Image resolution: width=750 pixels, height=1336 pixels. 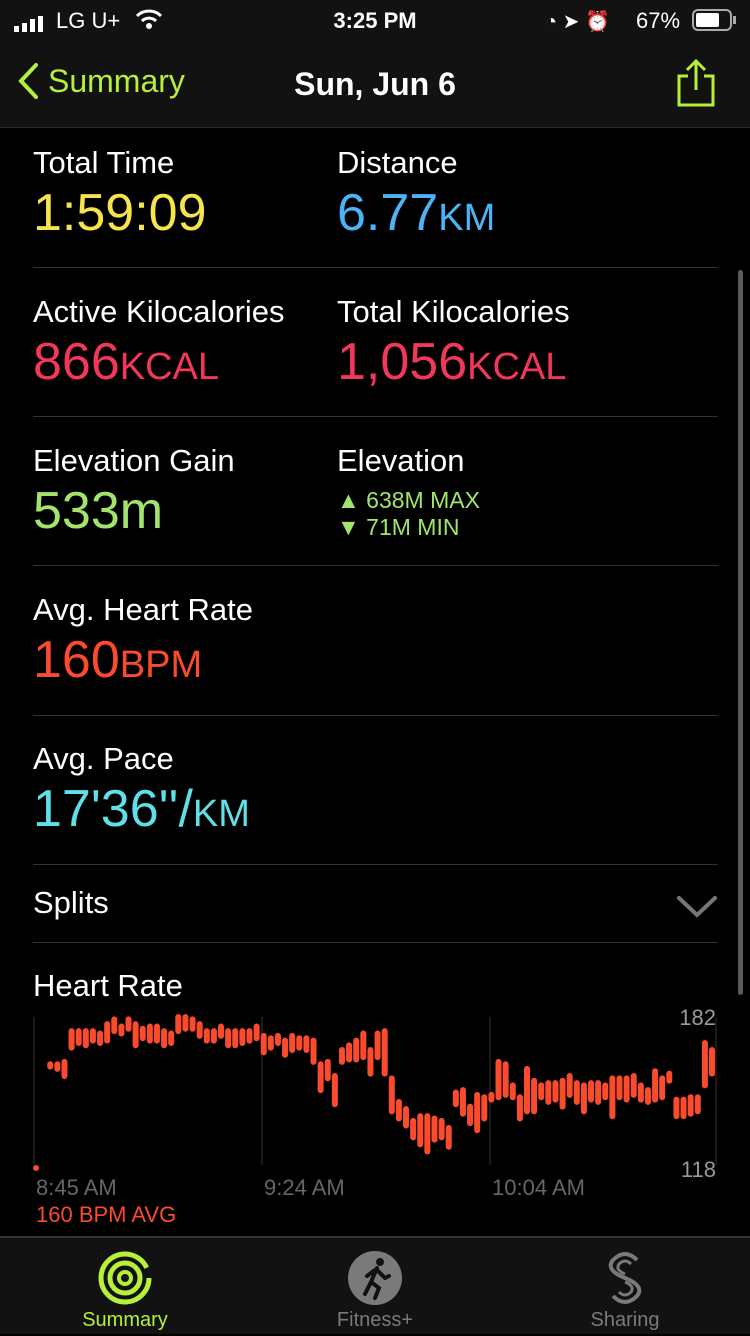 What do you see at coordinates (625, 1287) in the screenshot?
I see `tab-sharing: Sharing` at bounding box center [625, 1287].